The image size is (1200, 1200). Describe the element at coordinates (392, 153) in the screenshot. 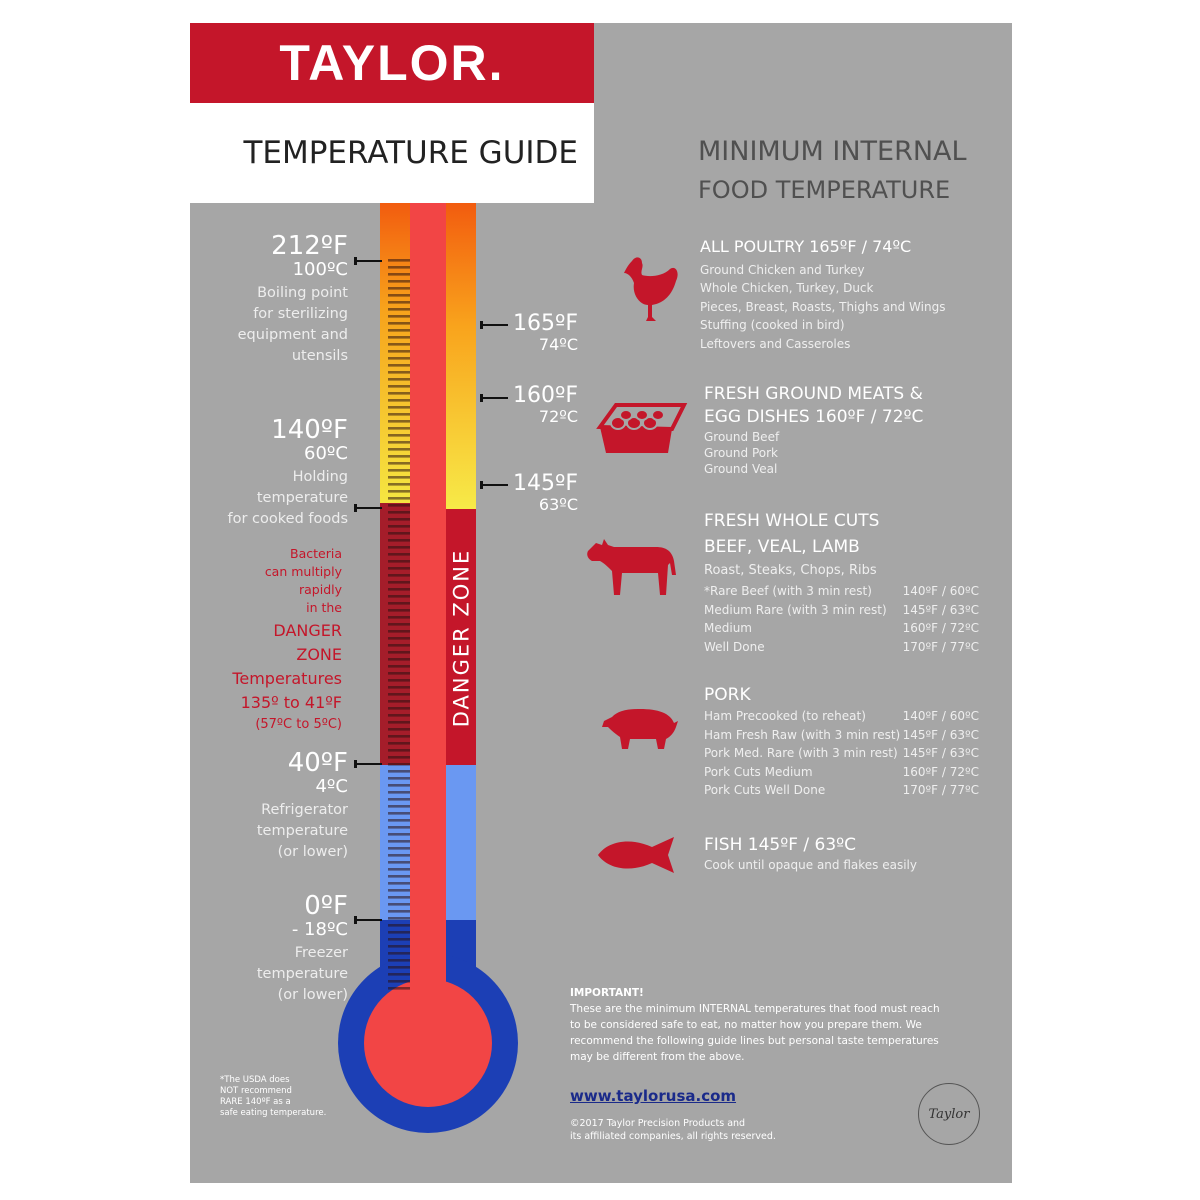

I see `page-title: TEMPERATURE GUIDE` at that location.